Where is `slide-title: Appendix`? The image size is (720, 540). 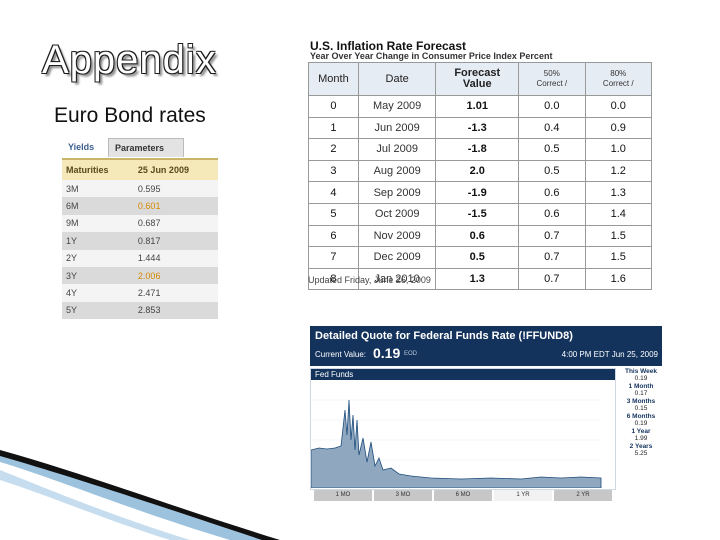
slide-title: Appendix is located at coordinates (129, 60).